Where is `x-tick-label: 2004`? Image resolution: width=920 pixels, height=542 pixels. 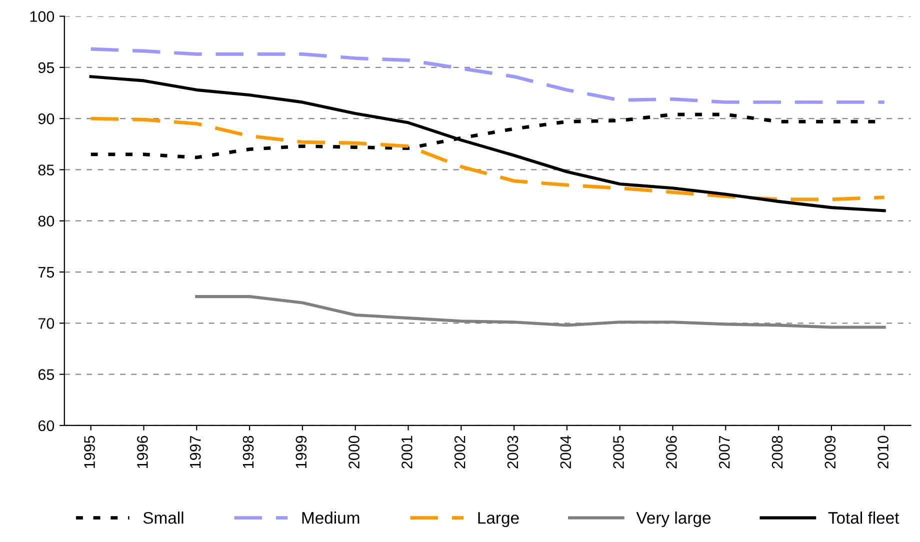
x-tick-label: 2004 is located at coordinates (566, 452).